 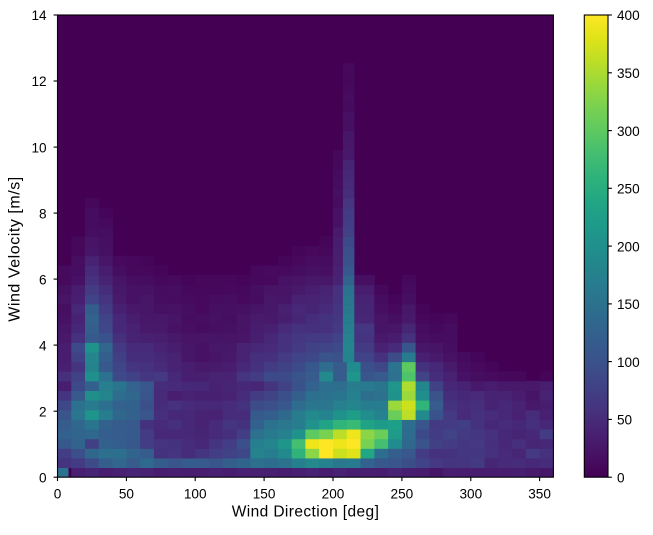 What do you see at coordinates (43, 279) in the screenshot?
I see `svg-text: 6` at bounding box center [43, 279].